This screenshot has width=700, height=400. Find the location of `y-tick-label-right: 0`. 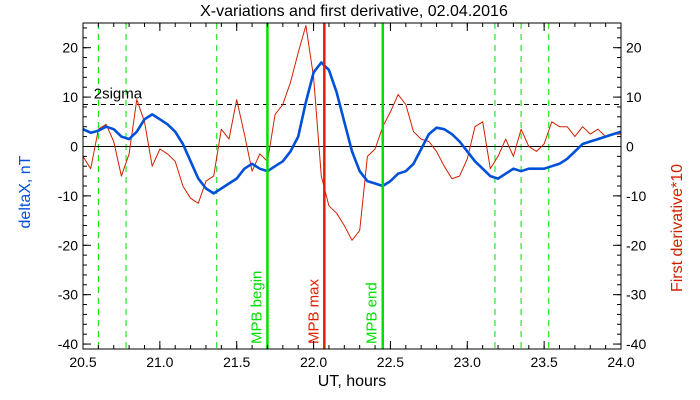

y-tick-label-right: 0 is located at coordinates (630, 146).